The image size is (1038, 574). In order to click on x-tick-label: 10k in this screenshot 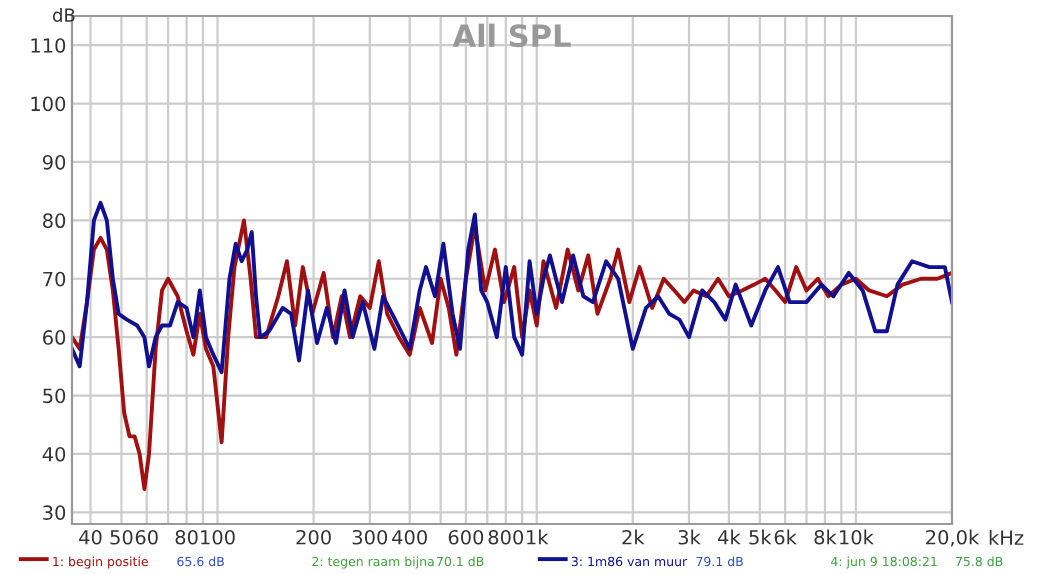, I will do `click(857, 537)`.